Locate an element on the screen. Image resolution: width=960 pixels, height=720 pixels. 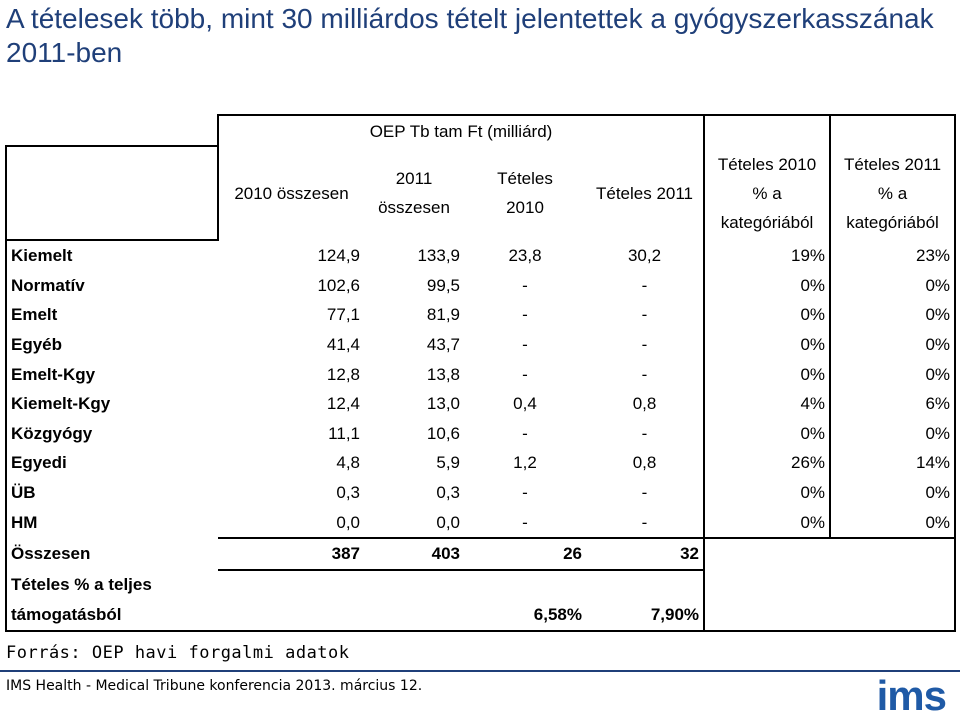
cell-2011-osszesen: 0,0 is located at coordinates (448, 522).